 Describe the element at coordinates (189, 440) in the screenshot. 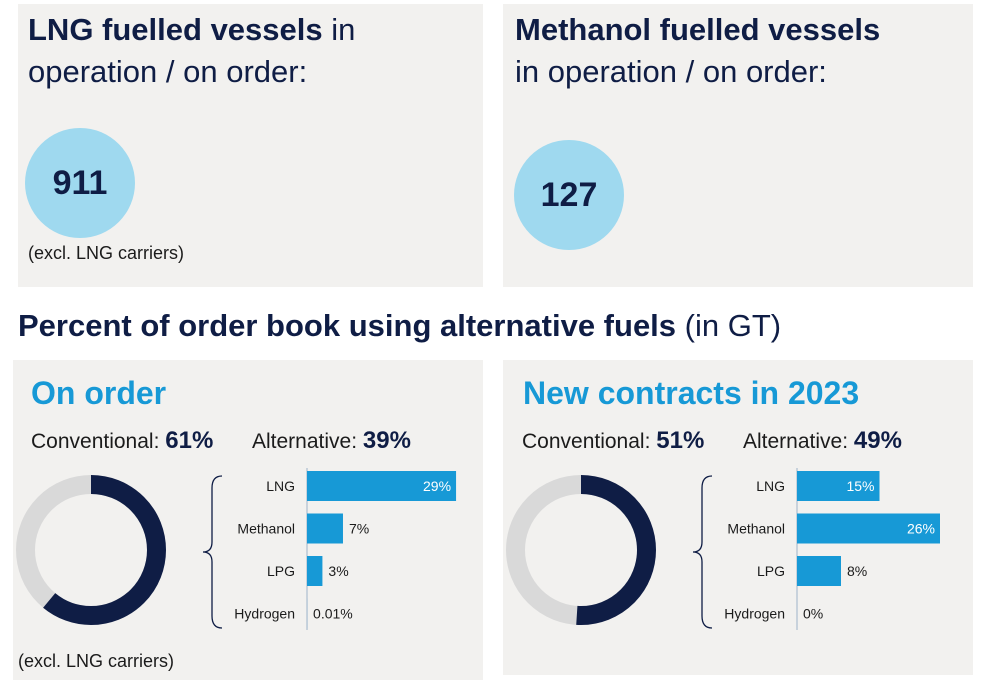

I see `on-order-conventional-value: 61%` at that location.